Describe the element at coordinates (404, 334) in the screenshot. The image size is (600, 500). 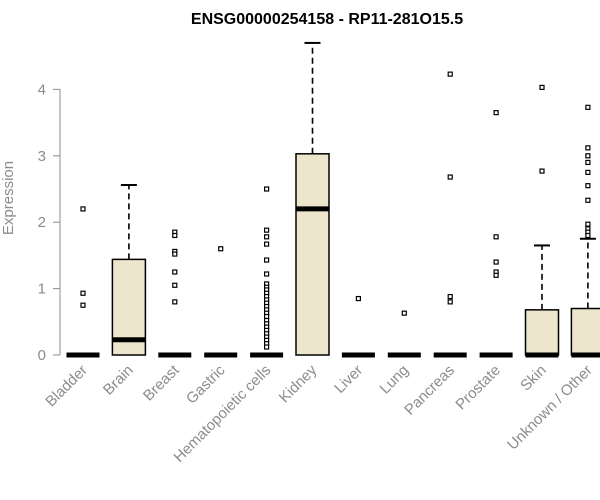
I see `box-lung` at that location.